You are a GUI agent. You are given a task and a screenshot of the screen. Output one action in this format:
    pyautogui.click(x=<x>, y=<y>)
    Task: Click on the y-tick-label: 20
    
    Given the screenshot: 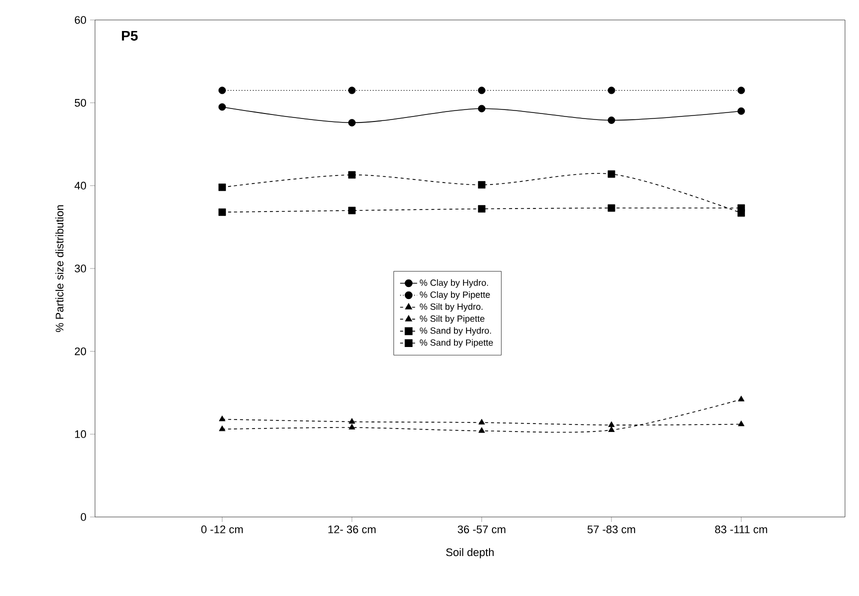 What is the action you would take?
    pyautogui.click(x=80, y=351)
    